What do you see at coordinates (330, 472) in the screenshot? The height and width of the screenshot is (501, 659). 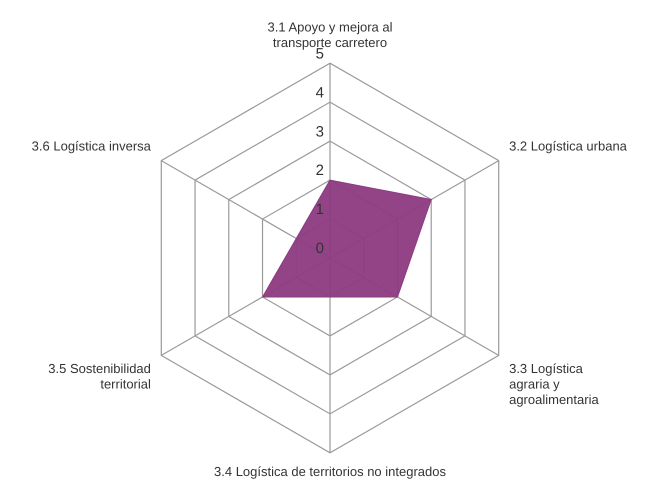 I see `spoke-label: 3.4 Logística de territorios no integrados` at bounding box center [330, 472].